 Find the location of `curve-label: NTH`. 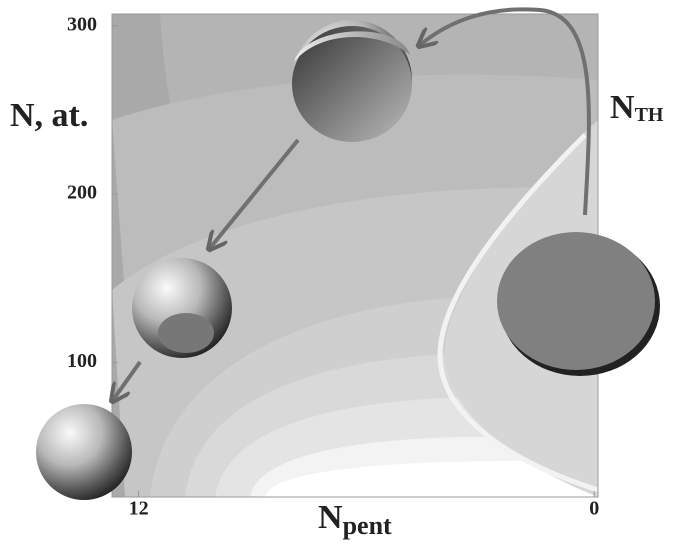

curve-label: NTH is located at coordinates (637, 107).